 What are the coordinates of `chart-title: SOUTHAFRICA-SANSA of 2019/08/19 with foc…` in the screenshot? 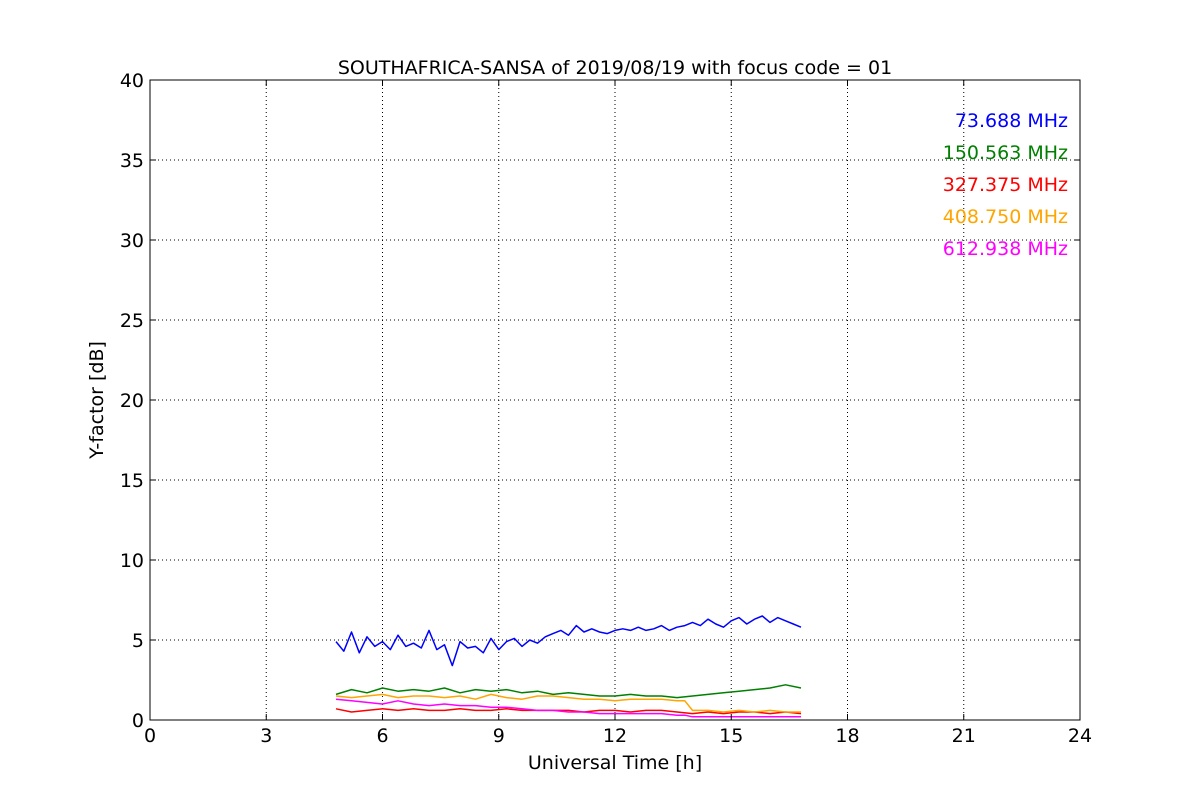 It's located at (615, 68).